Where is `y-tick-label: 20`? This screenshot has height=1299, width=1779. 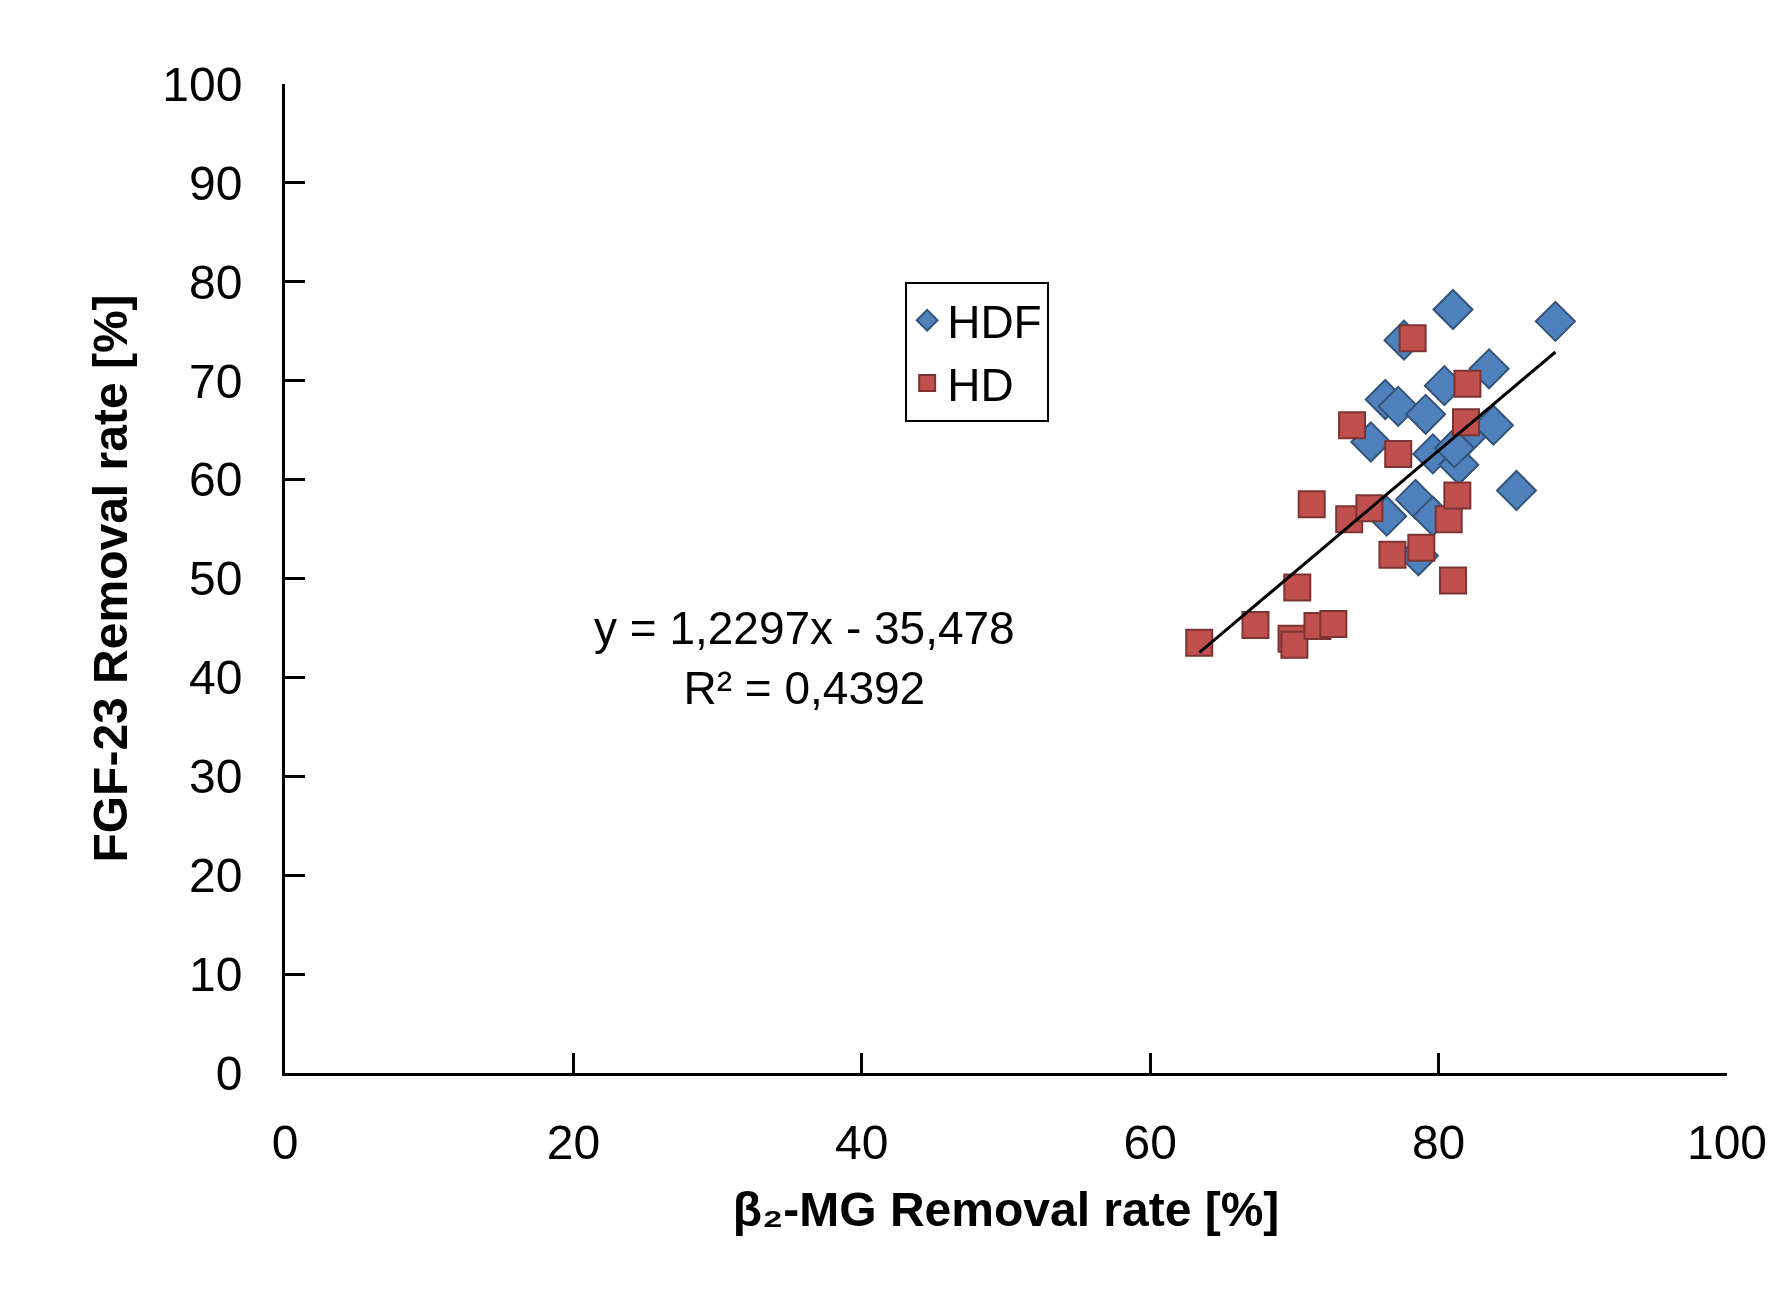
y-tick-label: 20 is located at coordinates (216, 875).